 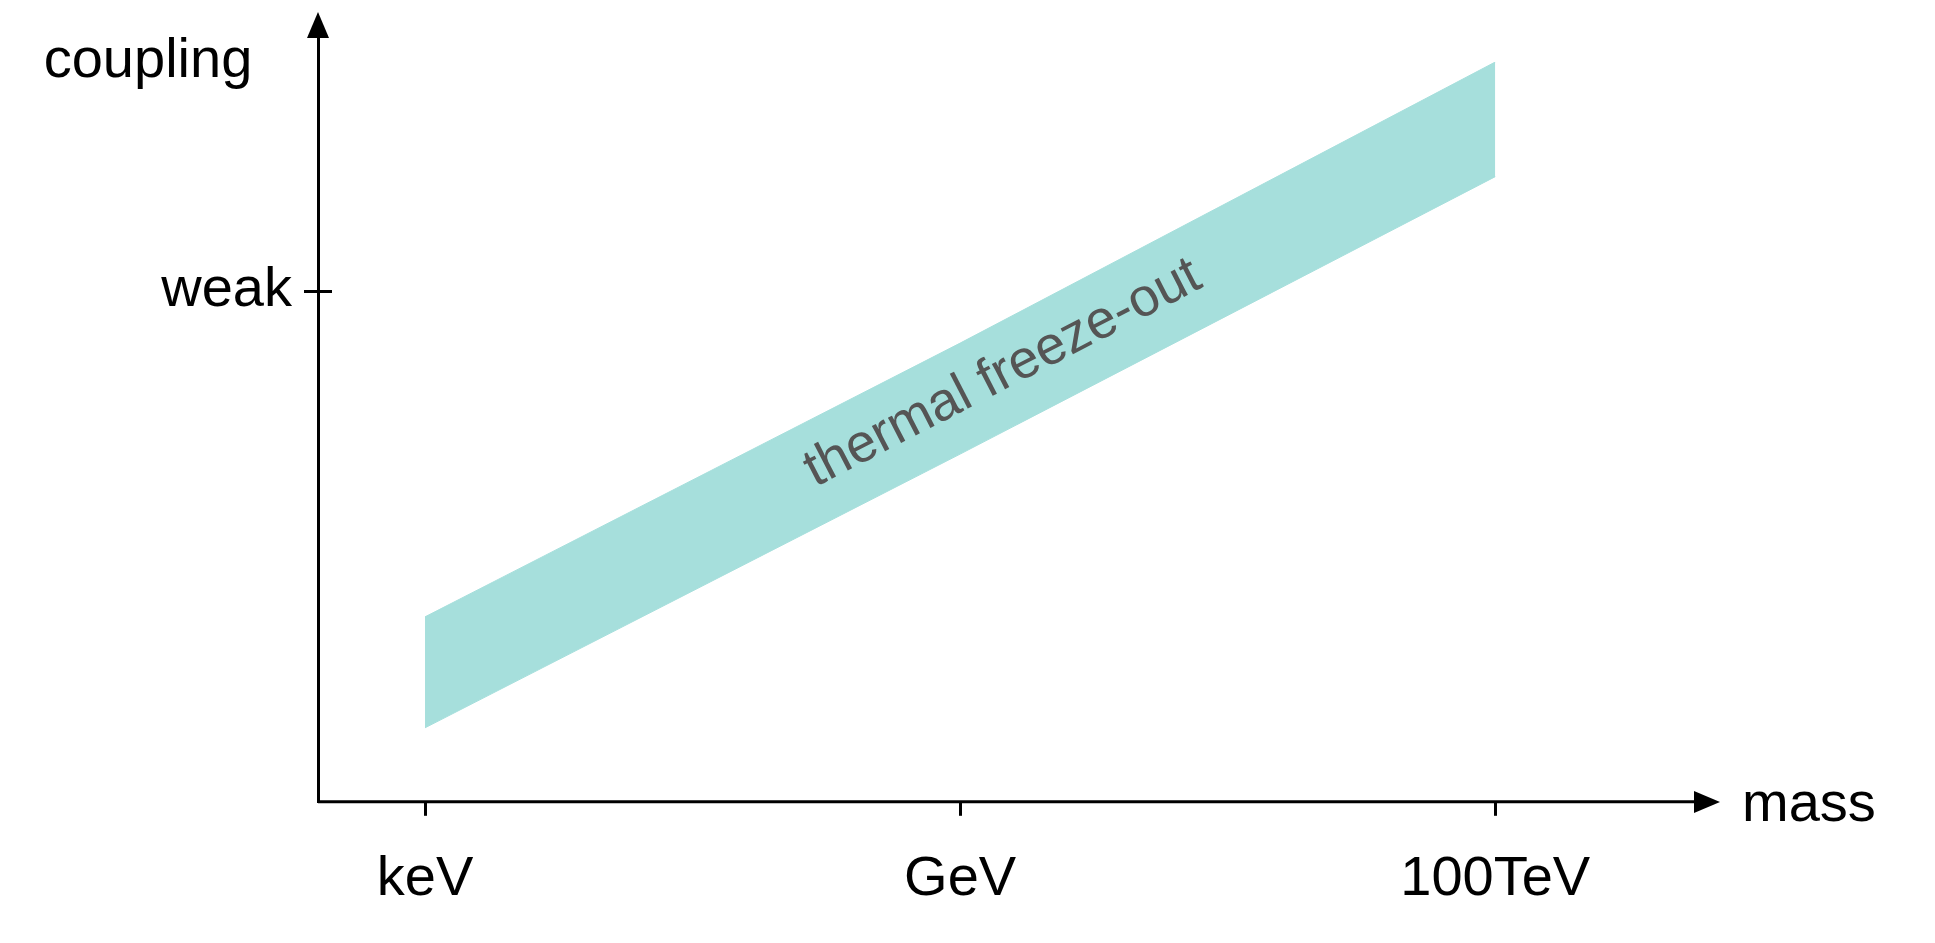 I want to click on y-axis-title: coupling, so click(x=148, y=58).